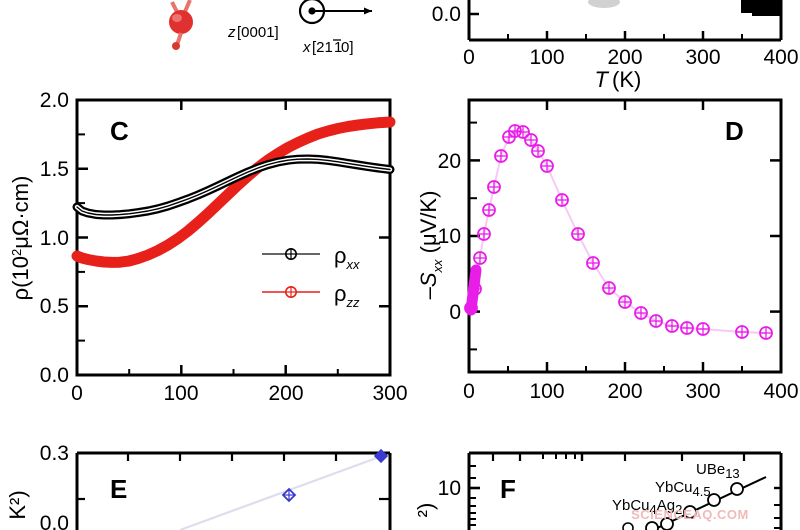 This screenshot has width=800, height=530. I want to click on legend-label-rho-zz: ρzz, so click(347, 295).